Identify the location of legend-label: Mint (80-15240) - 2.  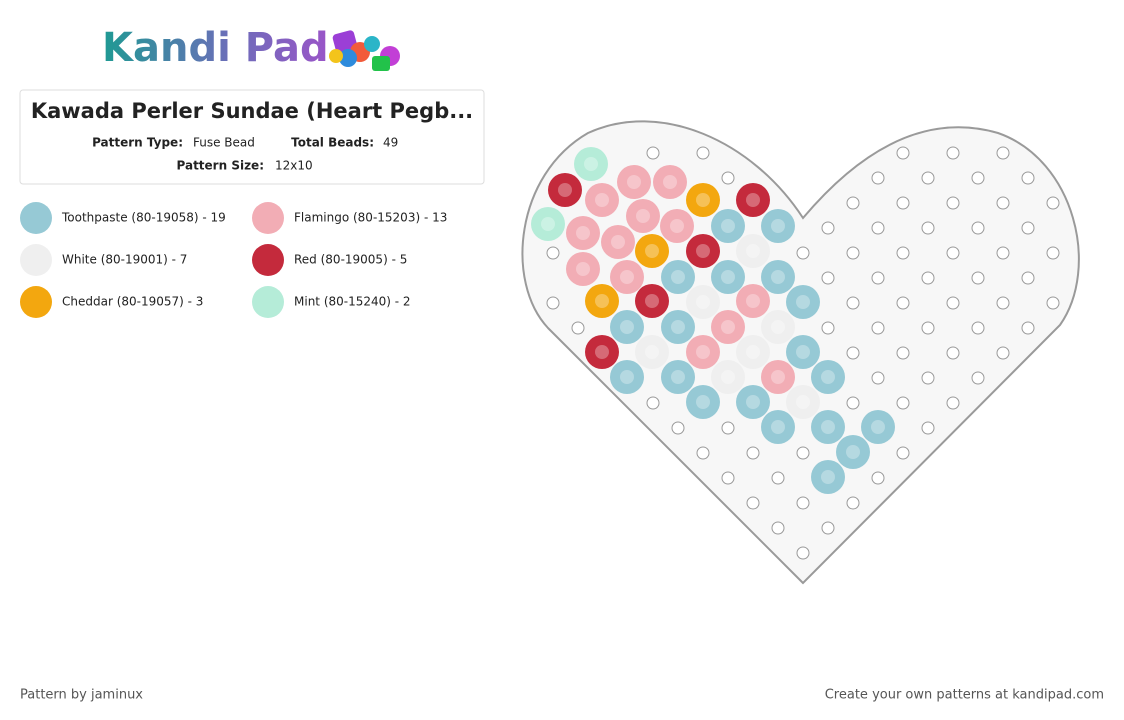
(352, 302).